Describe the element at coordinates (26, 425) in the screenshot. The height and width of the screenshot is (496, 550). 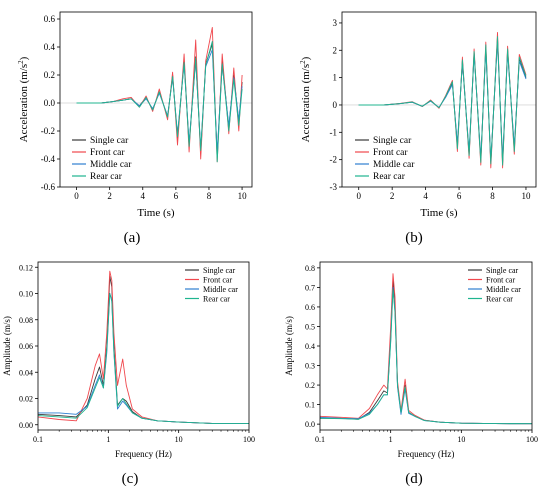
I see `y-tick-label: 0.00` at that location.